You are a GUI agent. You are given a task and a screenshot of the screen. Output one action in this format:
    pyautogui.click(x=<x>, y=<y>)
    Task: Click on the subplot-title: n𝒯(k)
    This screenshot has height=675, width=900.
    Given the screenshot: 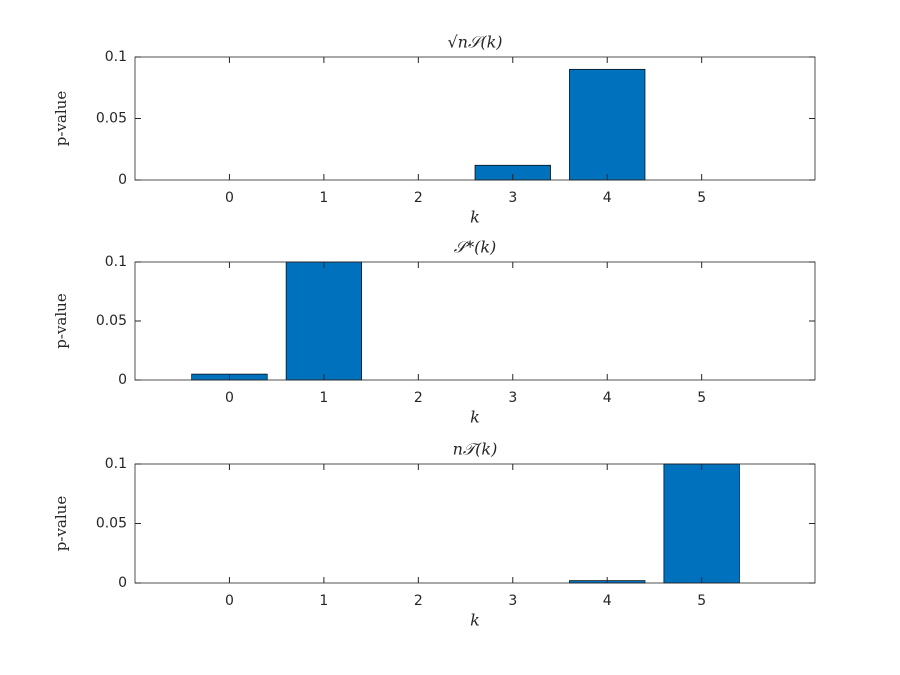 What is the action you would take?
    pyautogui.click(x=475, y=449)
    